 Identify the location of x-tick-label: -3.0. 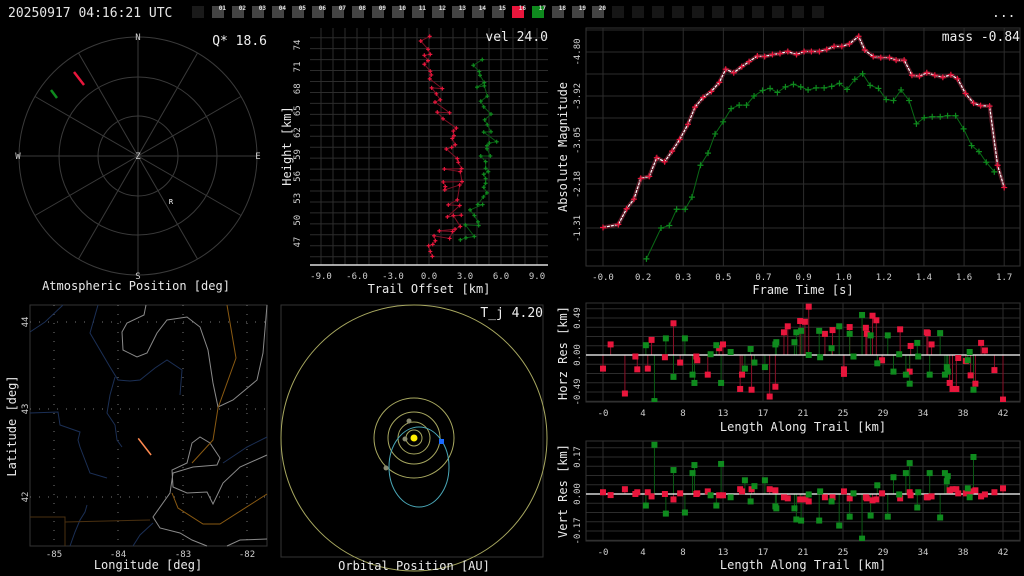
(393, 277).